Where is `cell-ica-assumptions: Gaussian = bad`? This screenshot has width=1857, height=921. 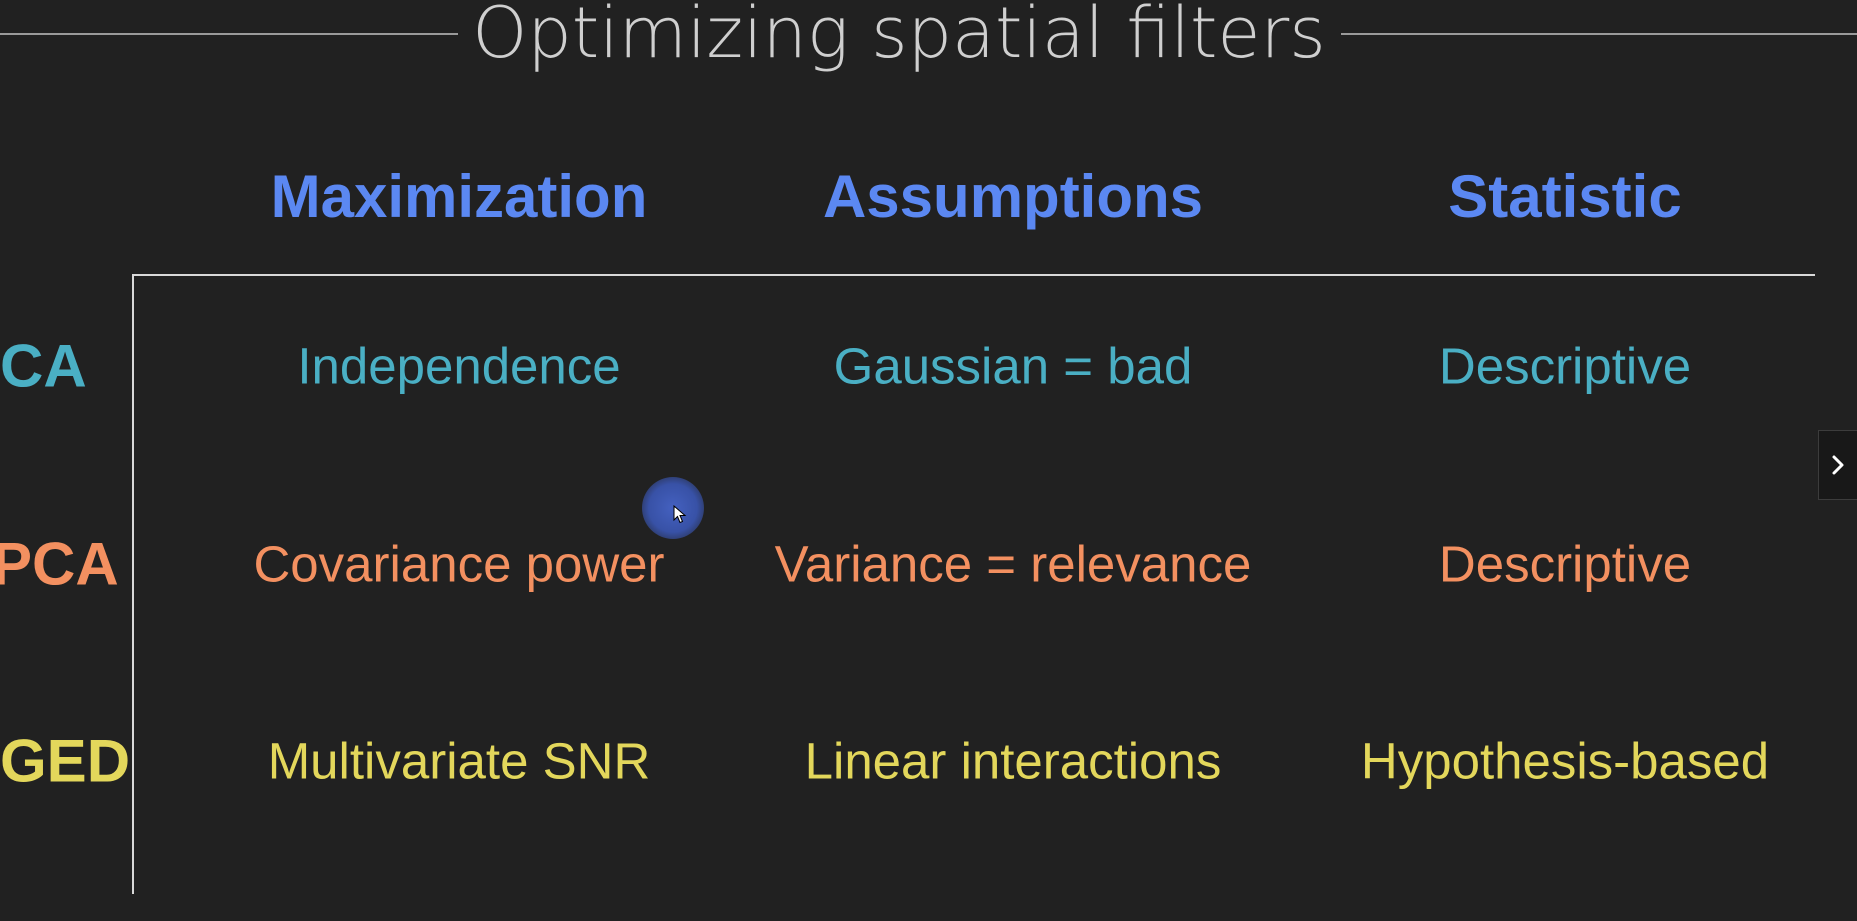
cell-ica-assumptions: Gaussian = bad is located at coordinates (1013, 366).